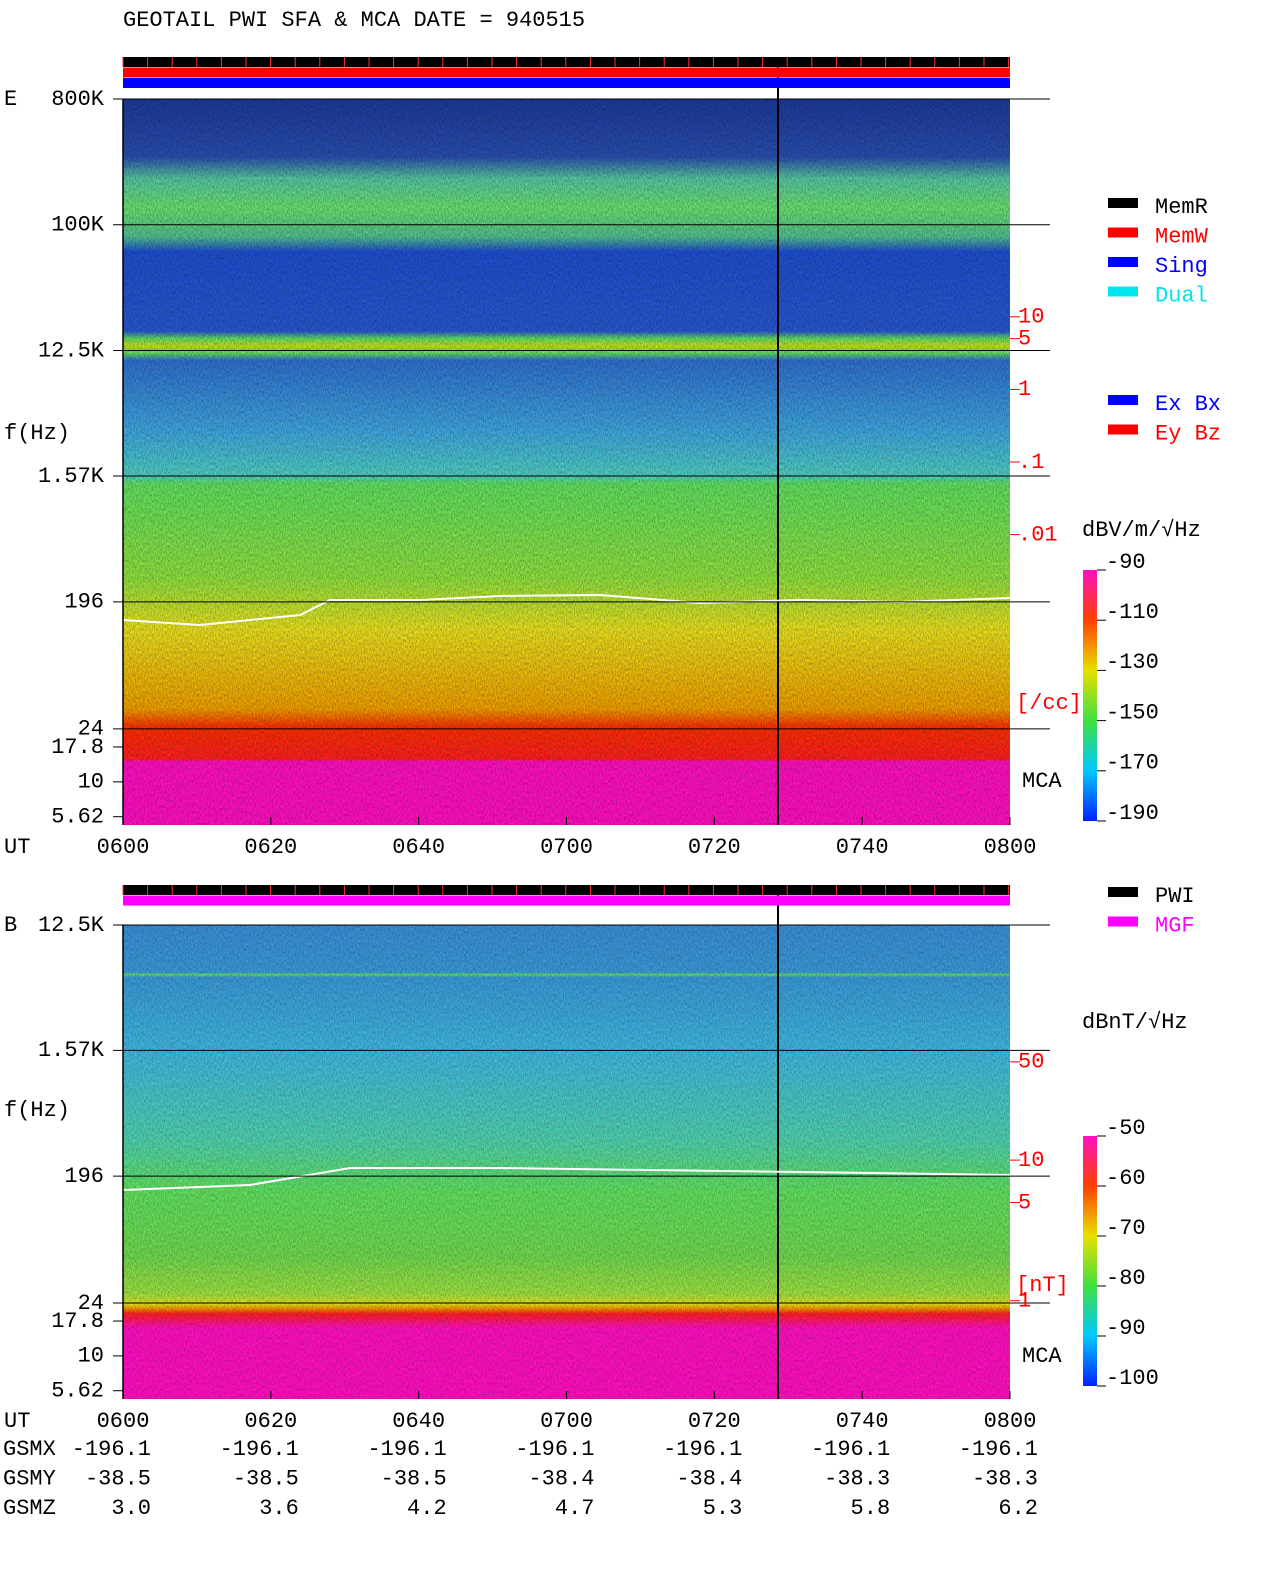 The width and height of the screenshot is (1280, 1593). I want to click on legend-label: MemW, so click(1182, 236).